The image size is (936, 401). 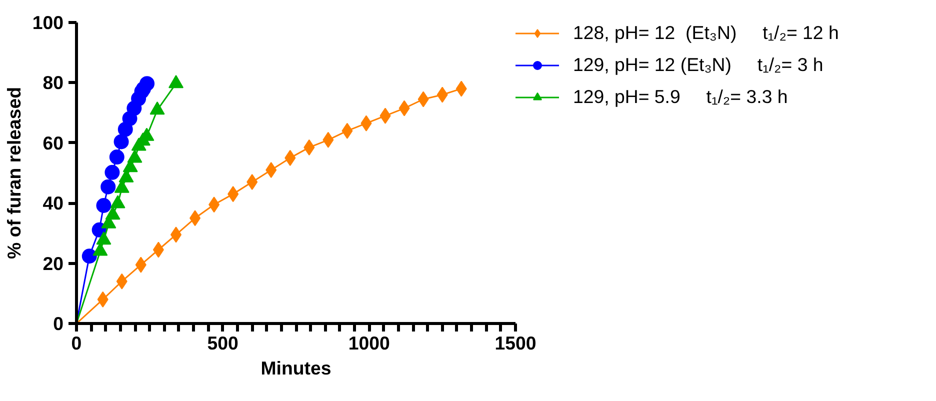 I want to click on legend-label: 128, pH= 12 (Et₃N) t₁/₂= 12 h, so click(x=706, y=33).